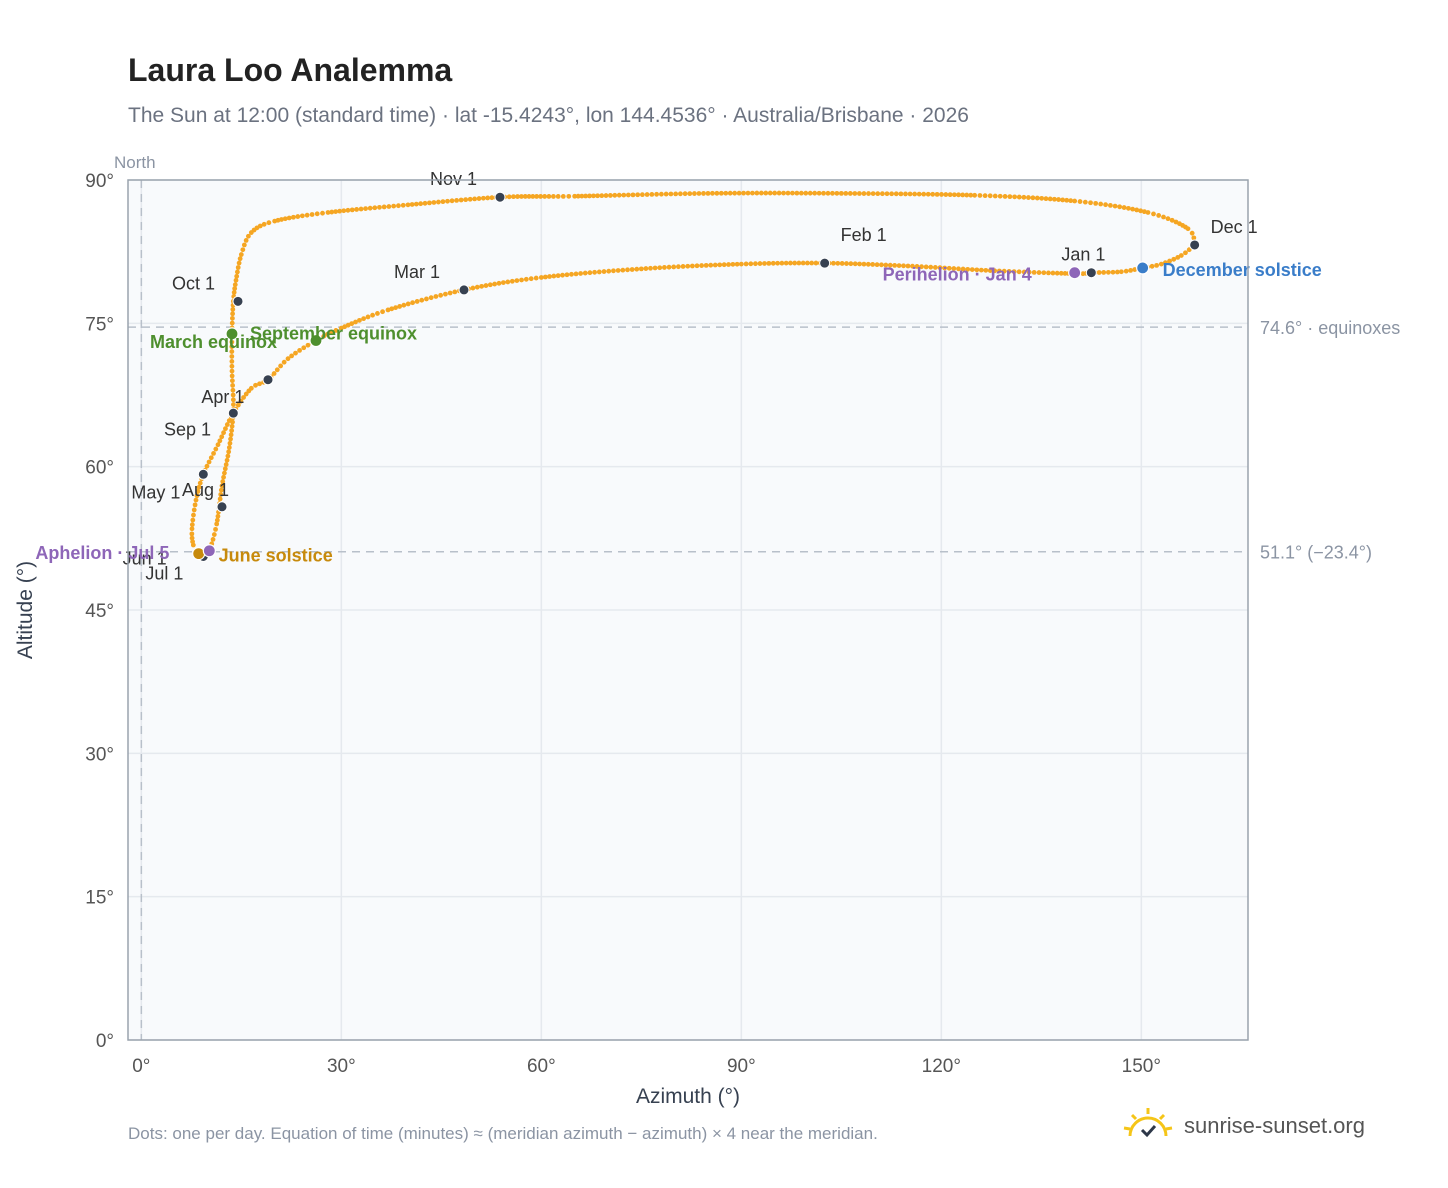  Describe the element at coordinates (1274, 1125) in the screenshot. I see `brand-name: sunrise-sunset.org` at that location.